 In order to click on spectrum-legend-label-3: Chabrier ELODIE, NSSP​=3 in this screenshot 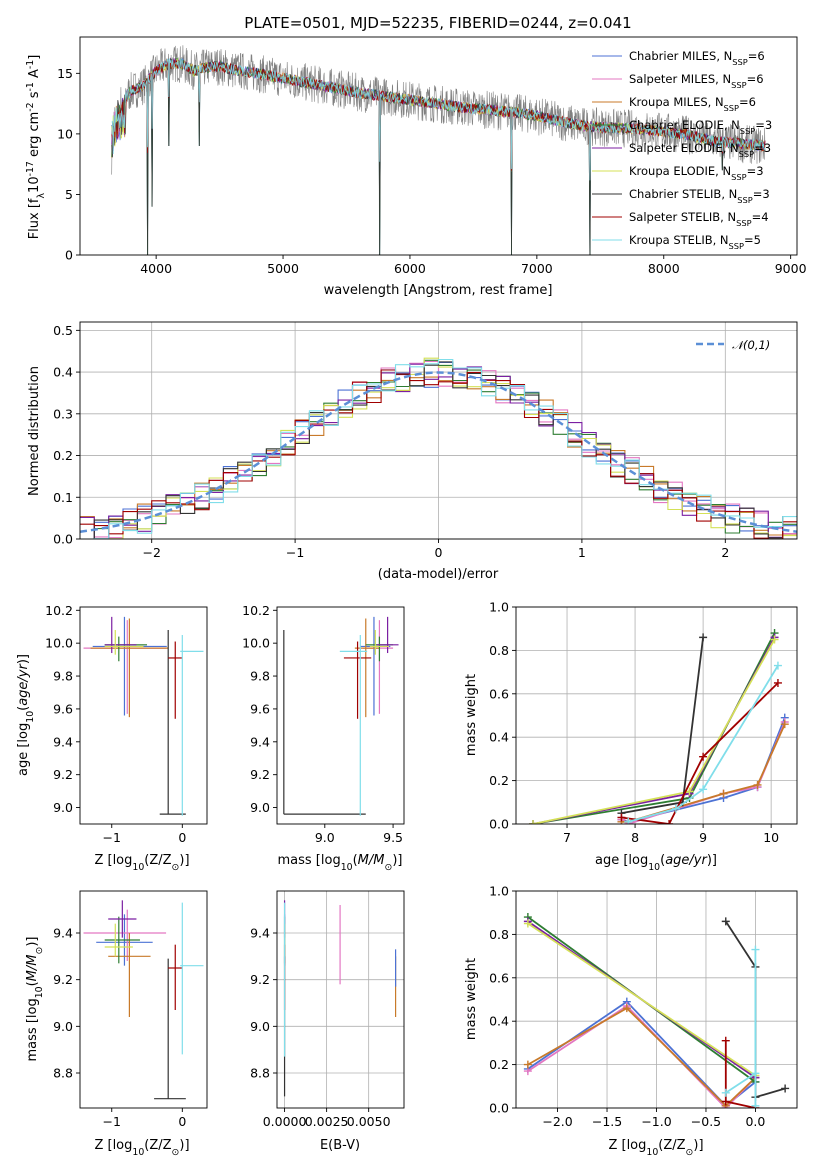, I will do `click(700, 127)`.